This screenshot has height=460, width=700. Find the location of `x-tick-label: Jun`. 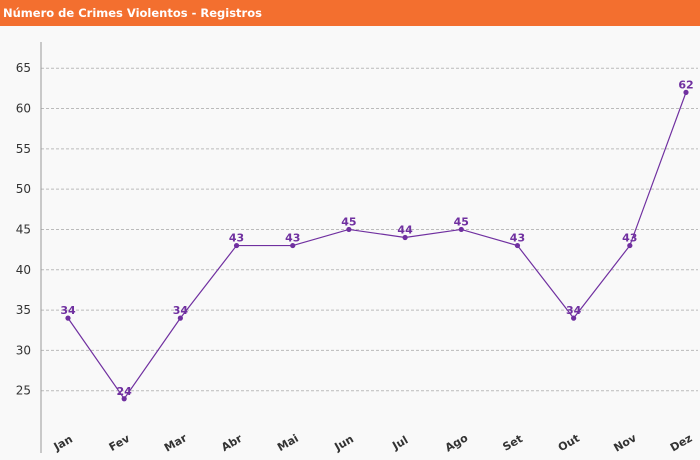

x-tick-label: Jun is located at coordinates (343, 443).